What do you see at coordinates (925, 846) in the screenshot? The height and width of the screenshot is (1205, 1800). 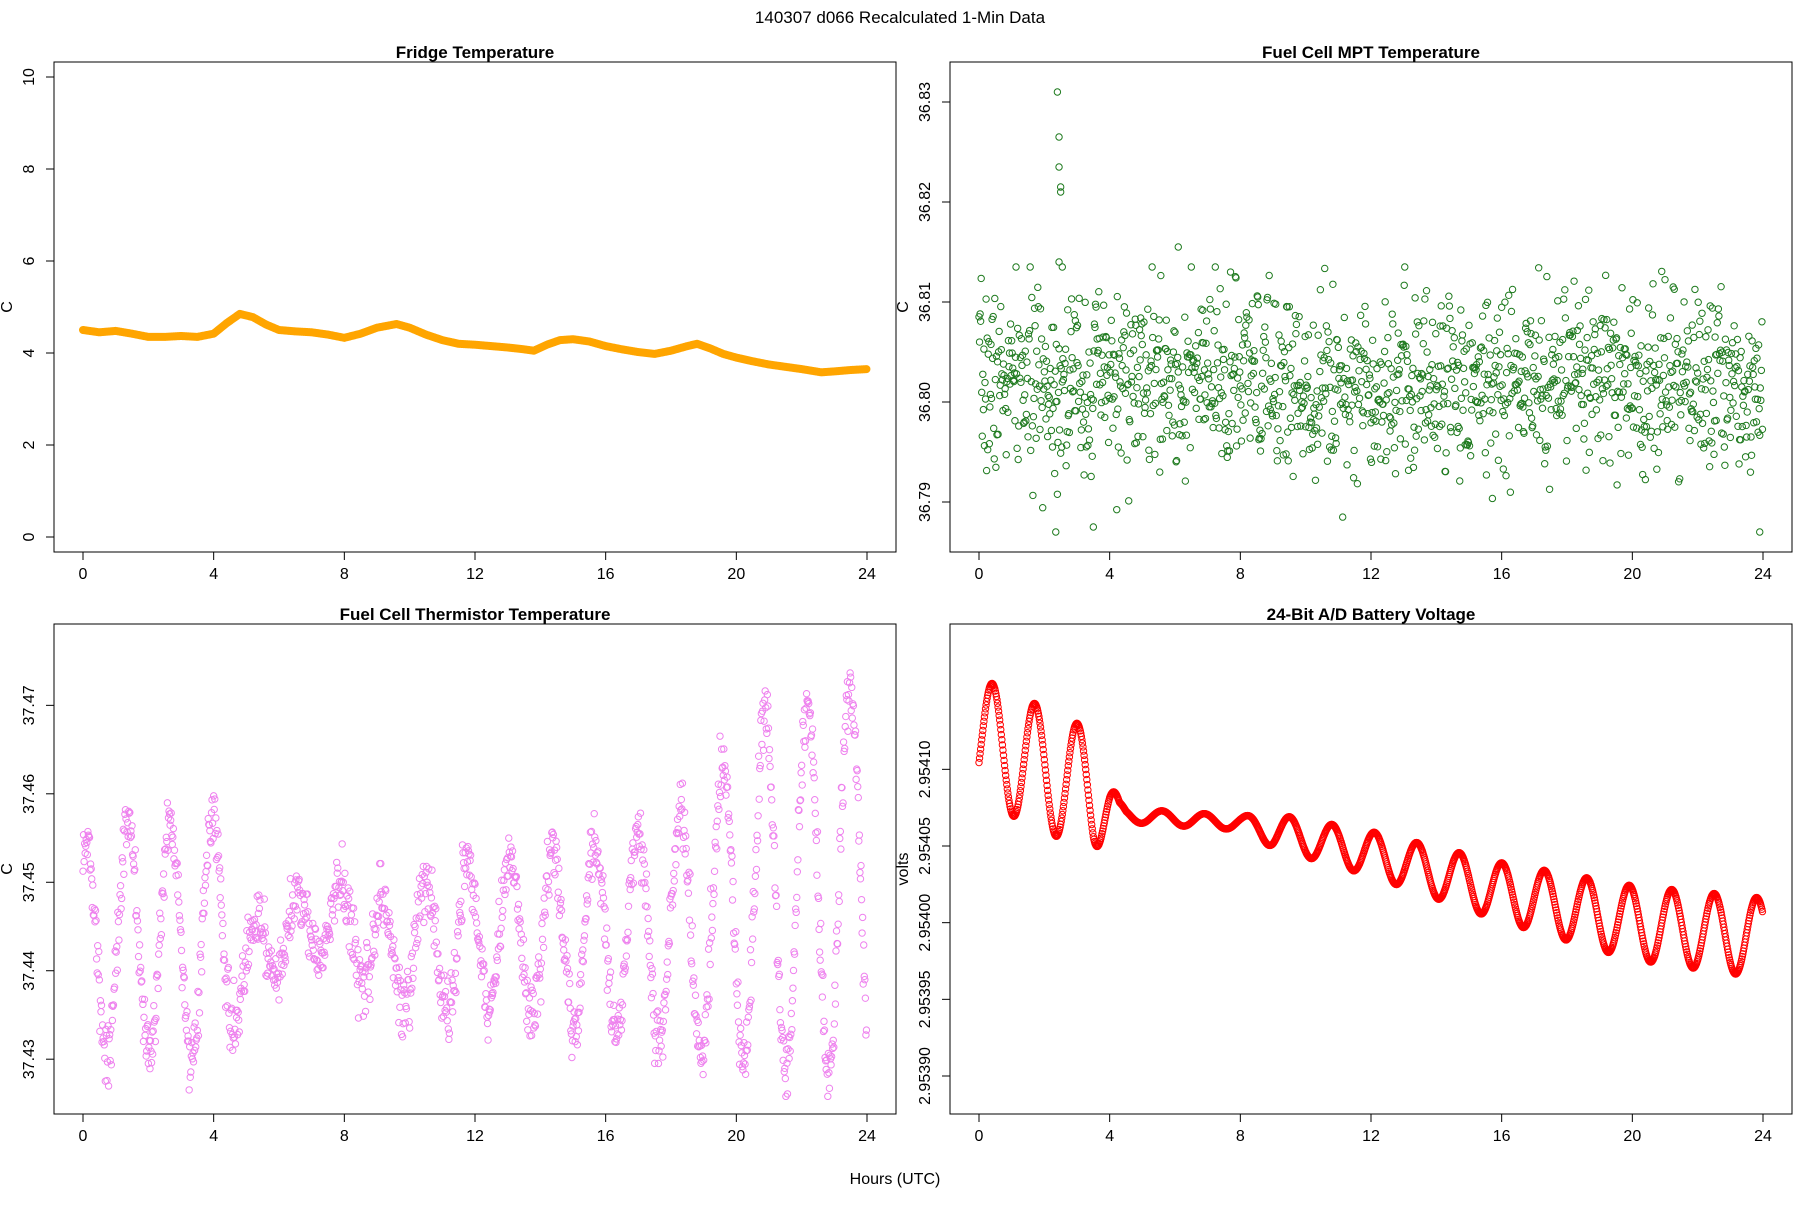 I see `y-tick-label: 2.95405` at bounding box center [925, 846].